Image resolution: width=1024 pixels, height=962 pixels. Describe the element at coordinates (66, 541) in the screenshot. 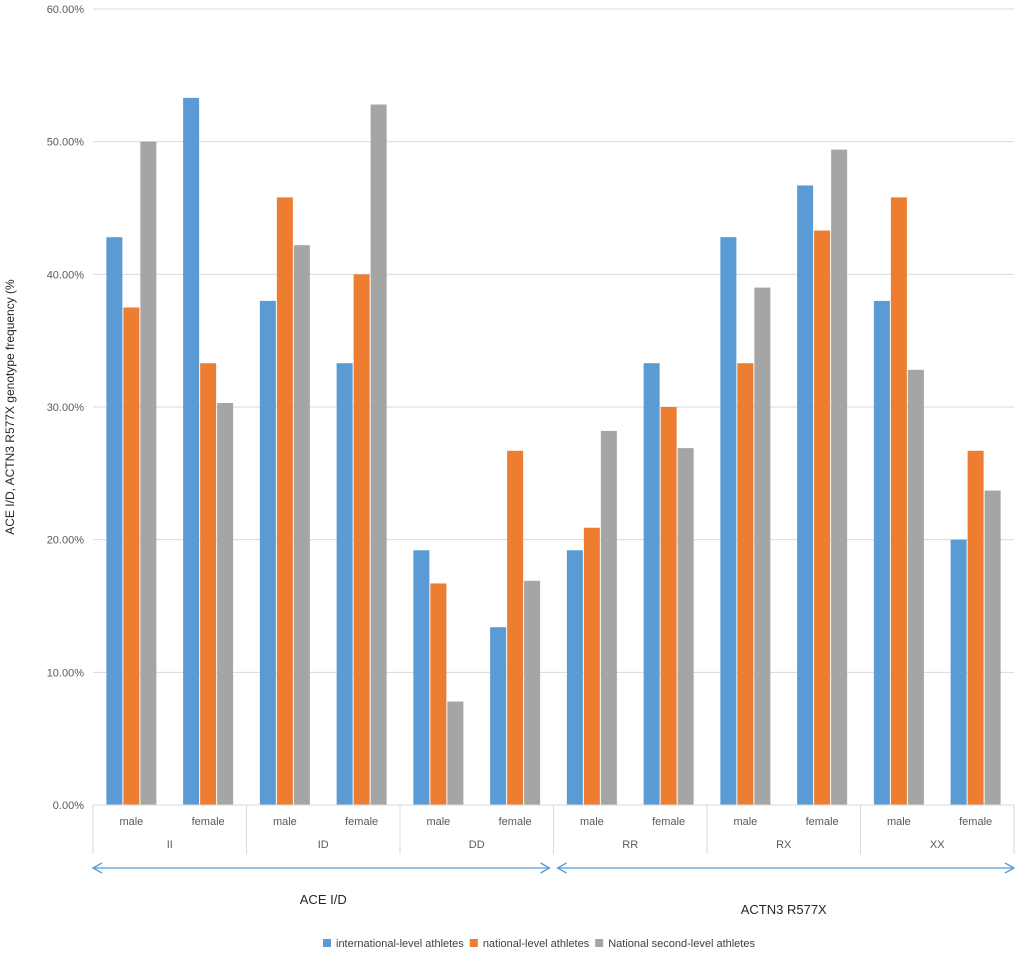

I see `y-tick-label: 20.00%` at that location.